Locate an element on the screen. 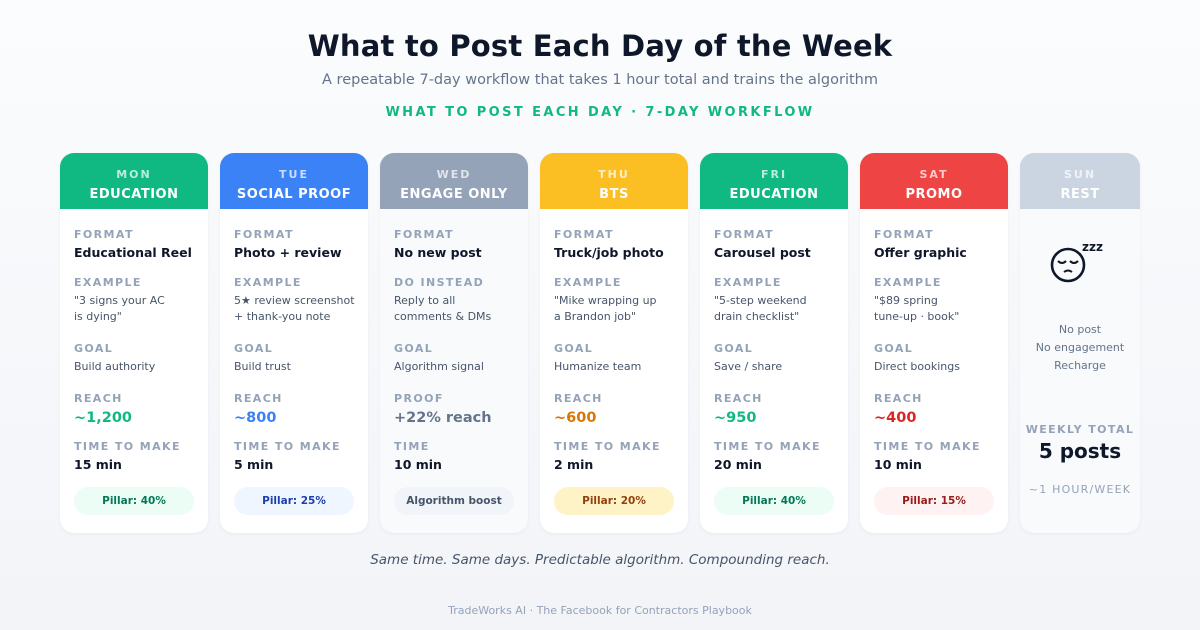 This screenshot has width=1200, height=630. weekly-hours: ~1 HOUR/WEEK is located at coordinates (1080, 489).